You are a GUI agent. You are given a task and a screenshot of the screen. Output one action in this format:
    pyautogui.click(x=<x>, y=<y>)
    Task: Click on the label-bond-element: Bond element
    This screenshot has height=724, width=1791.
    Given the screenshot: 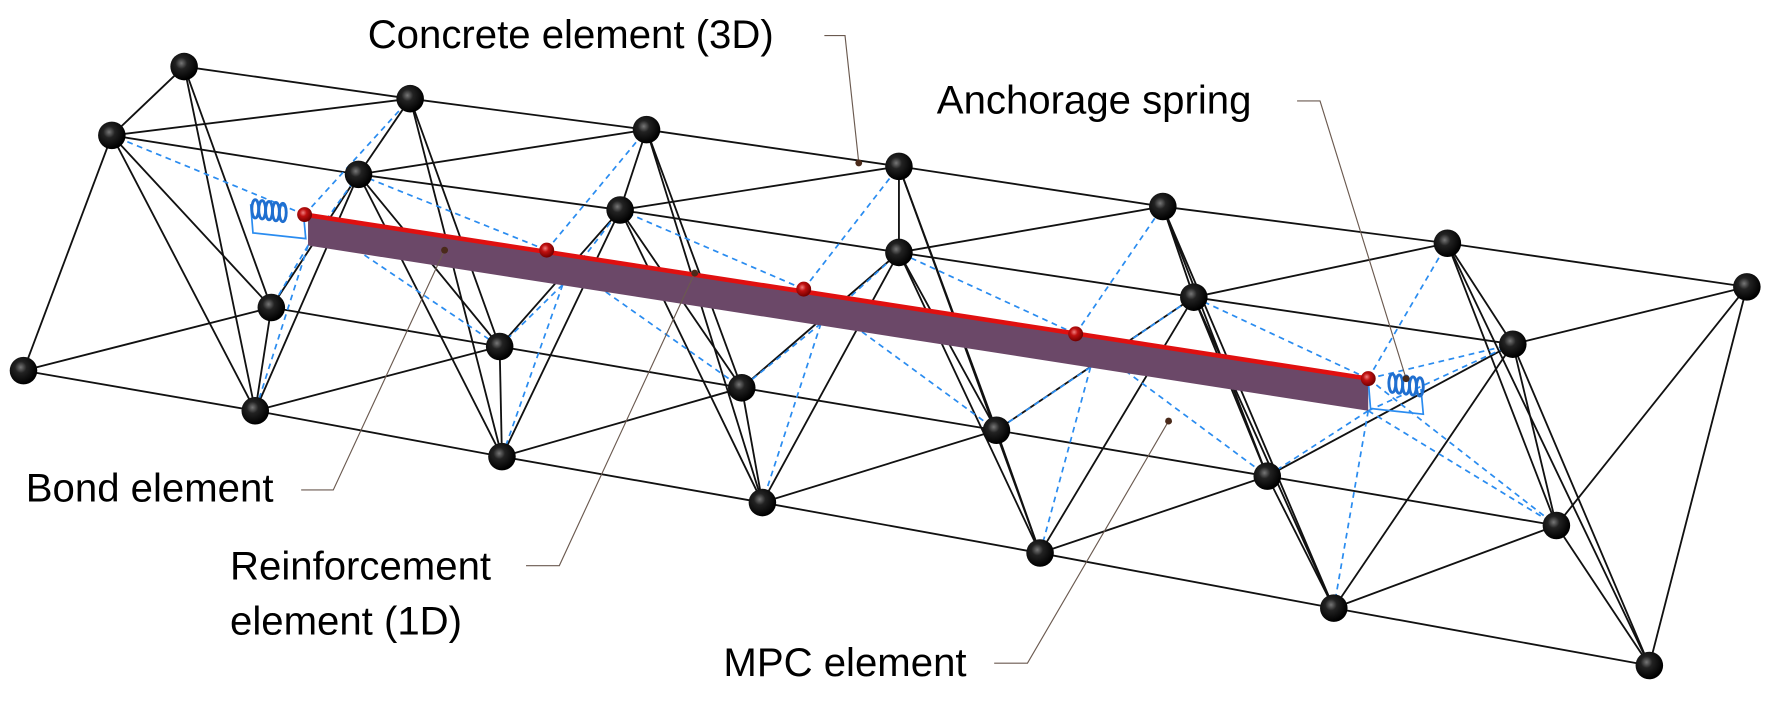 What is the action you would take?
    pyautogui.click(x=150, y=487)
    